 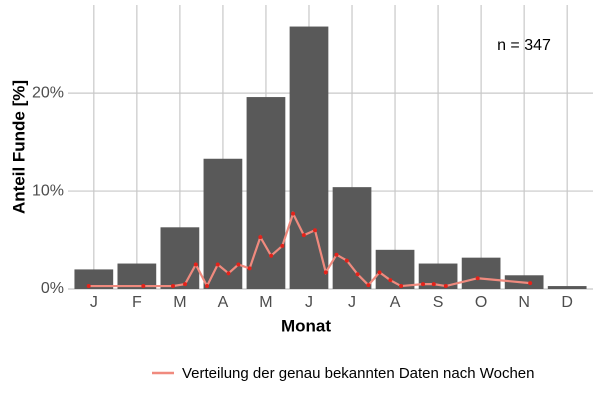 I want to click on x-tick-label: D, so click(x=567, y=302).